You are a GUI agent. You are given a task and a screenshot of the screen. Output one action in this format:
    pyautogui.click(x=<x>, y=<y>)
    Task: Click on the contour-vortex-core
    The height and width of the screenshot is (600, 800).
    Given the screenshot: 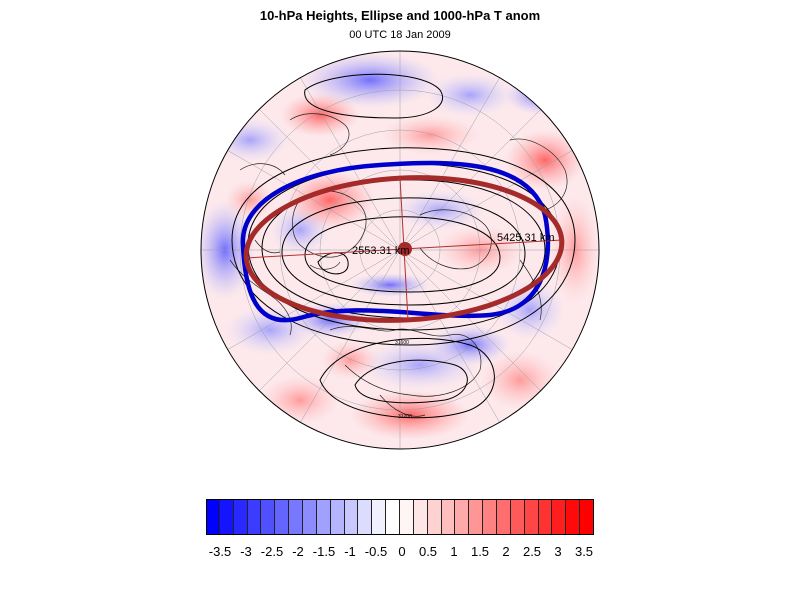 What is the action you would take?
    pyautogui.click(x=333, y=263)
    